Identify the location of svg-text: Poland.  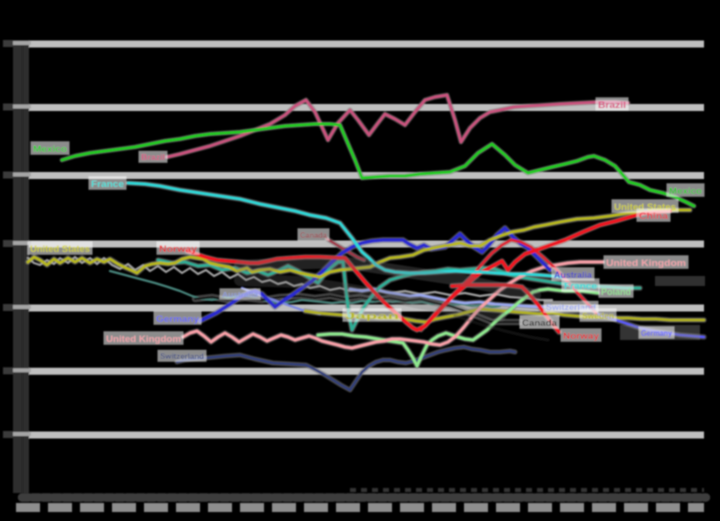
(616, 292).